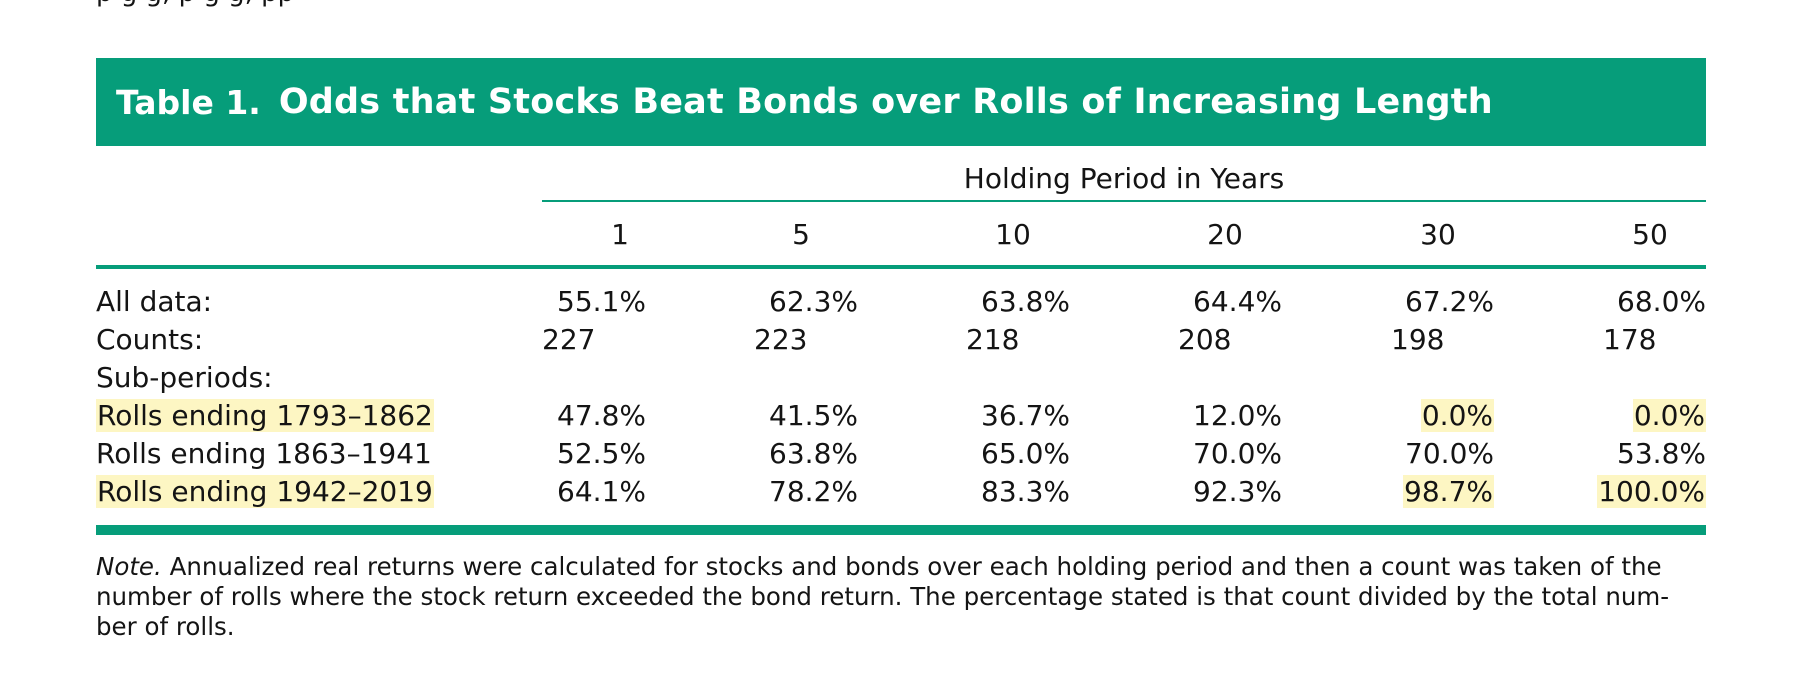 This screenshot has width=1804, height=686. I want to click on highlighted-label: Rolls ending 1793–1862, so click(265, 415).